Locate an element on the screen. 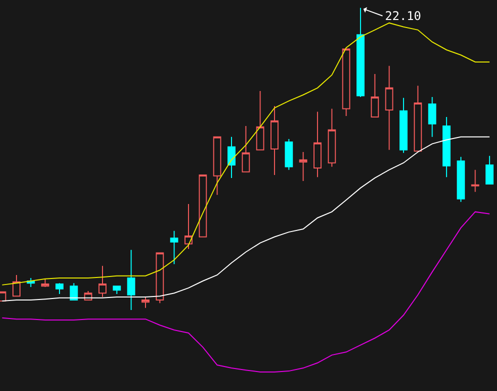  annotation: 22.10 is located at coordinates (403, 16).